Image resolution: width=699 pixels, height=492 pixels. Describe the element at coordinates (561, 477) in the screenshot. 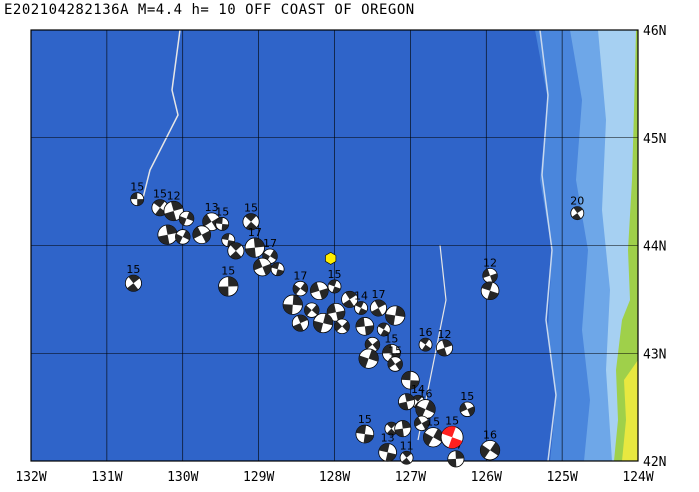

I see `longitude-label: 125W` at that location.